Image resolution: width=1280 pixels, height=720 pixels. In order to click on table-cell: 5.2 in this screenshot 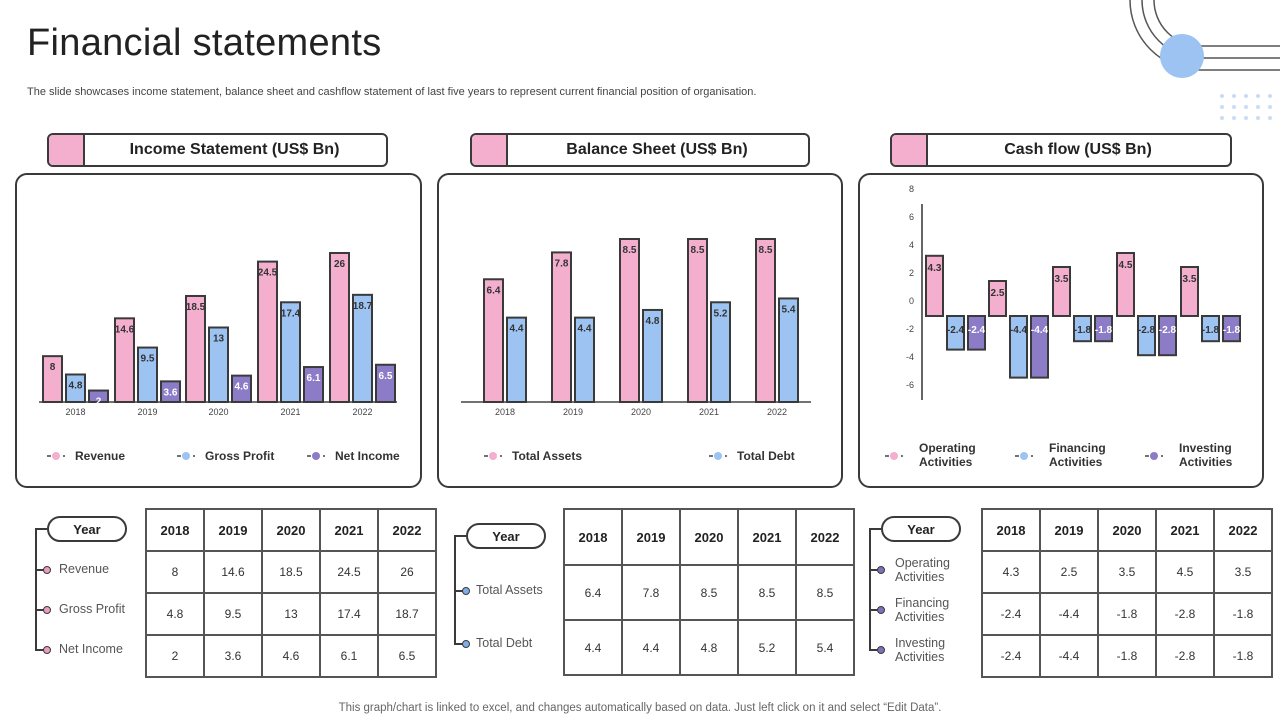, I will do `click(767, 647)`.